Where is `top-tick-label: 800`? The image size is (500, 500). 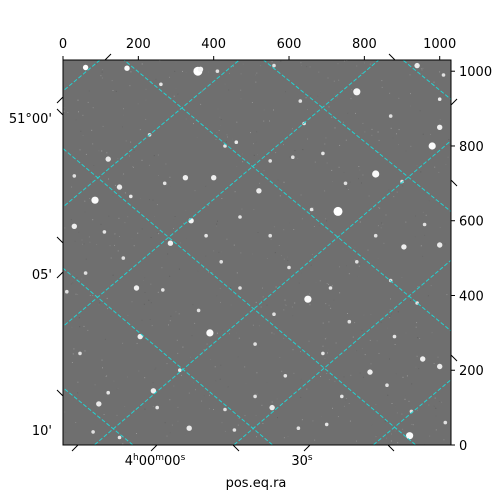
top-tick-label: 800 is located at coordinates (364, 44).